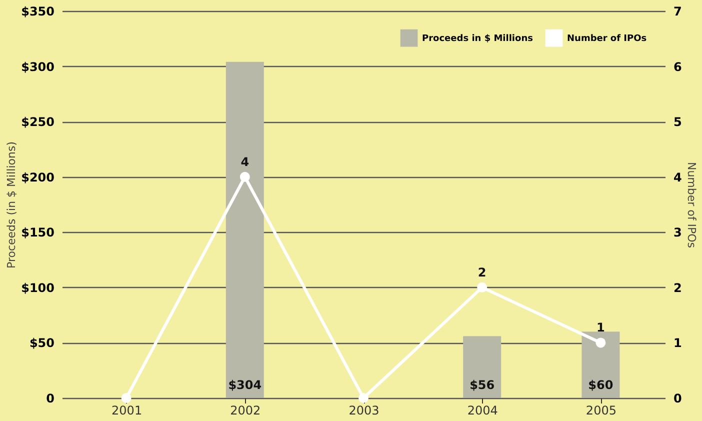  Describe the element at coordinates (482, 411) in the screenshot. I see `x-tick-label: 2004` at that location.